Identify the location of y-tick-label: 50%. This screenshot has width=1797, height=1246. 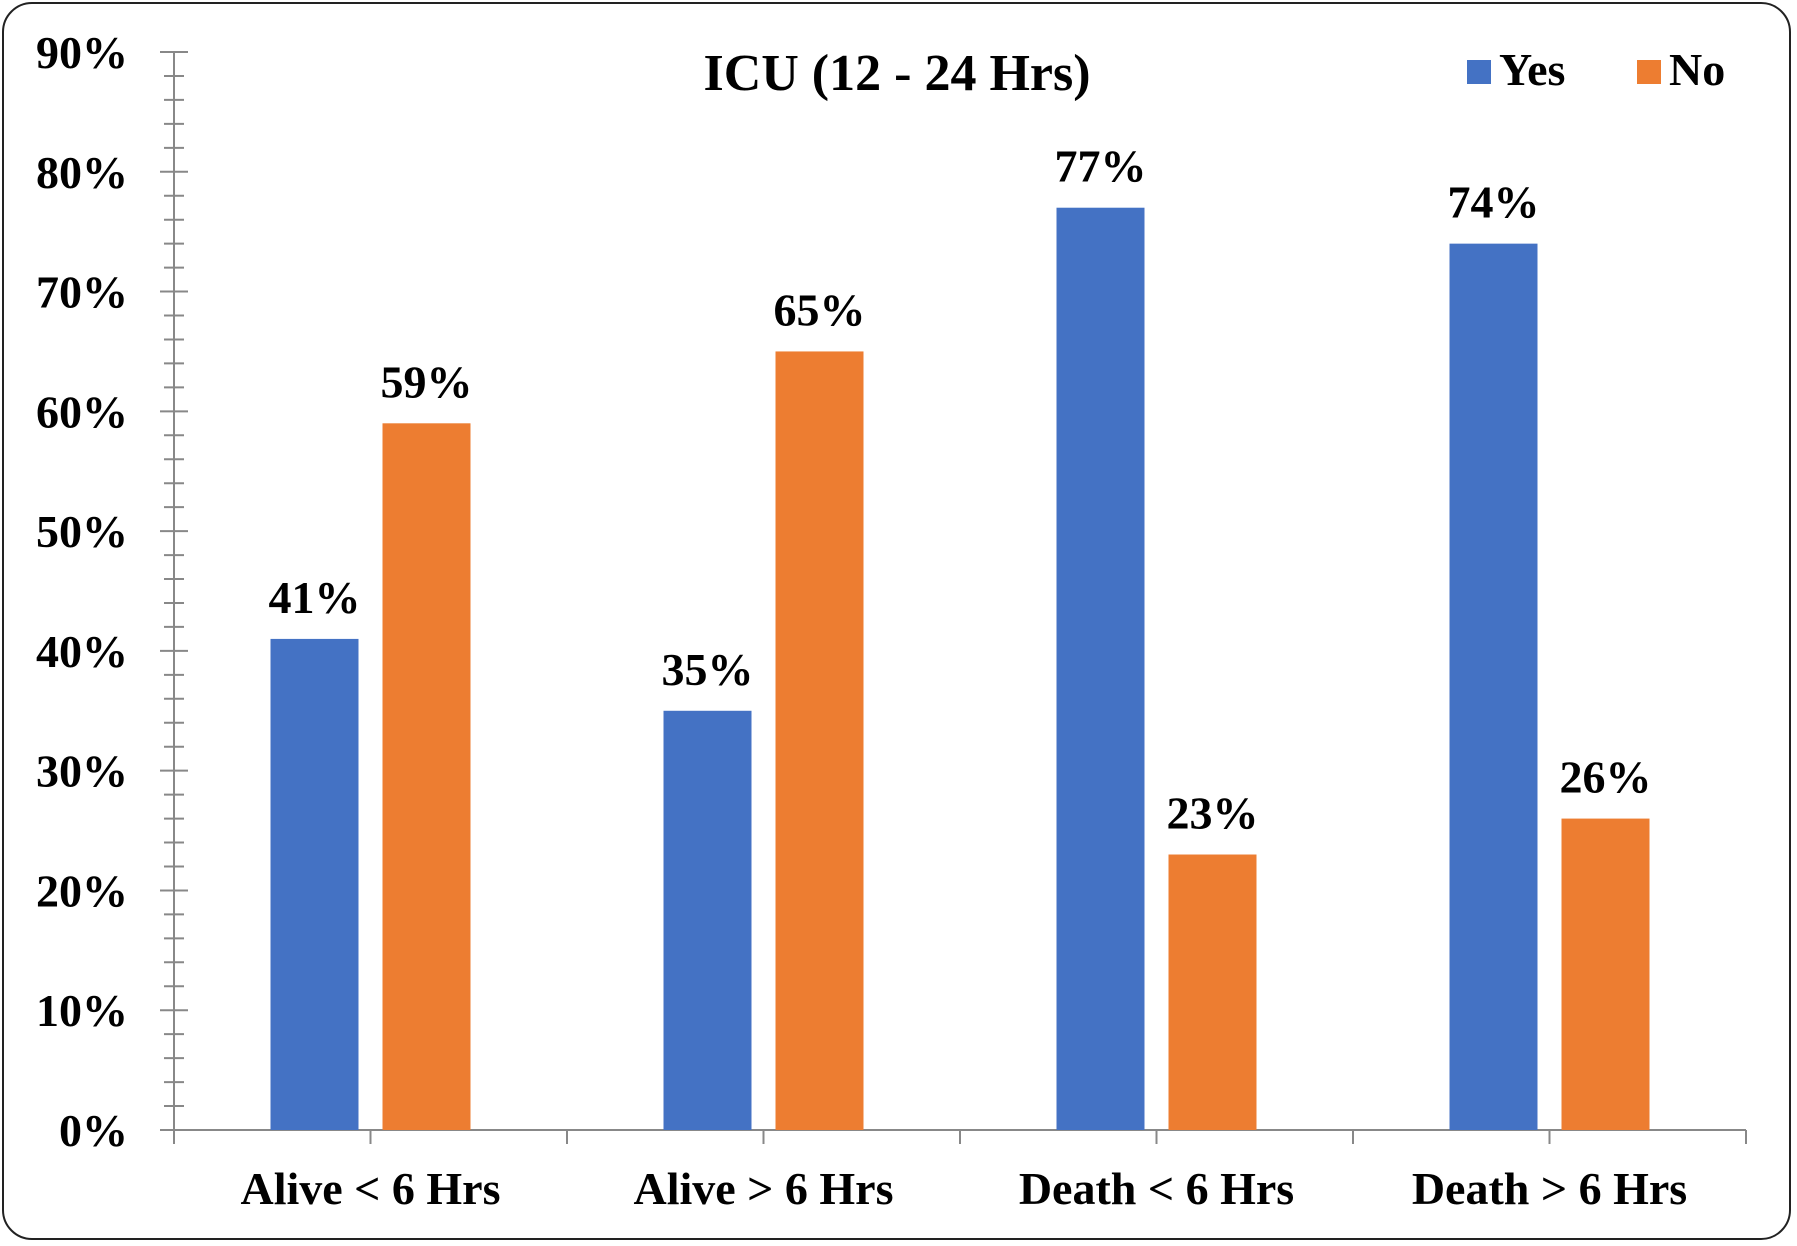
(82, 531).